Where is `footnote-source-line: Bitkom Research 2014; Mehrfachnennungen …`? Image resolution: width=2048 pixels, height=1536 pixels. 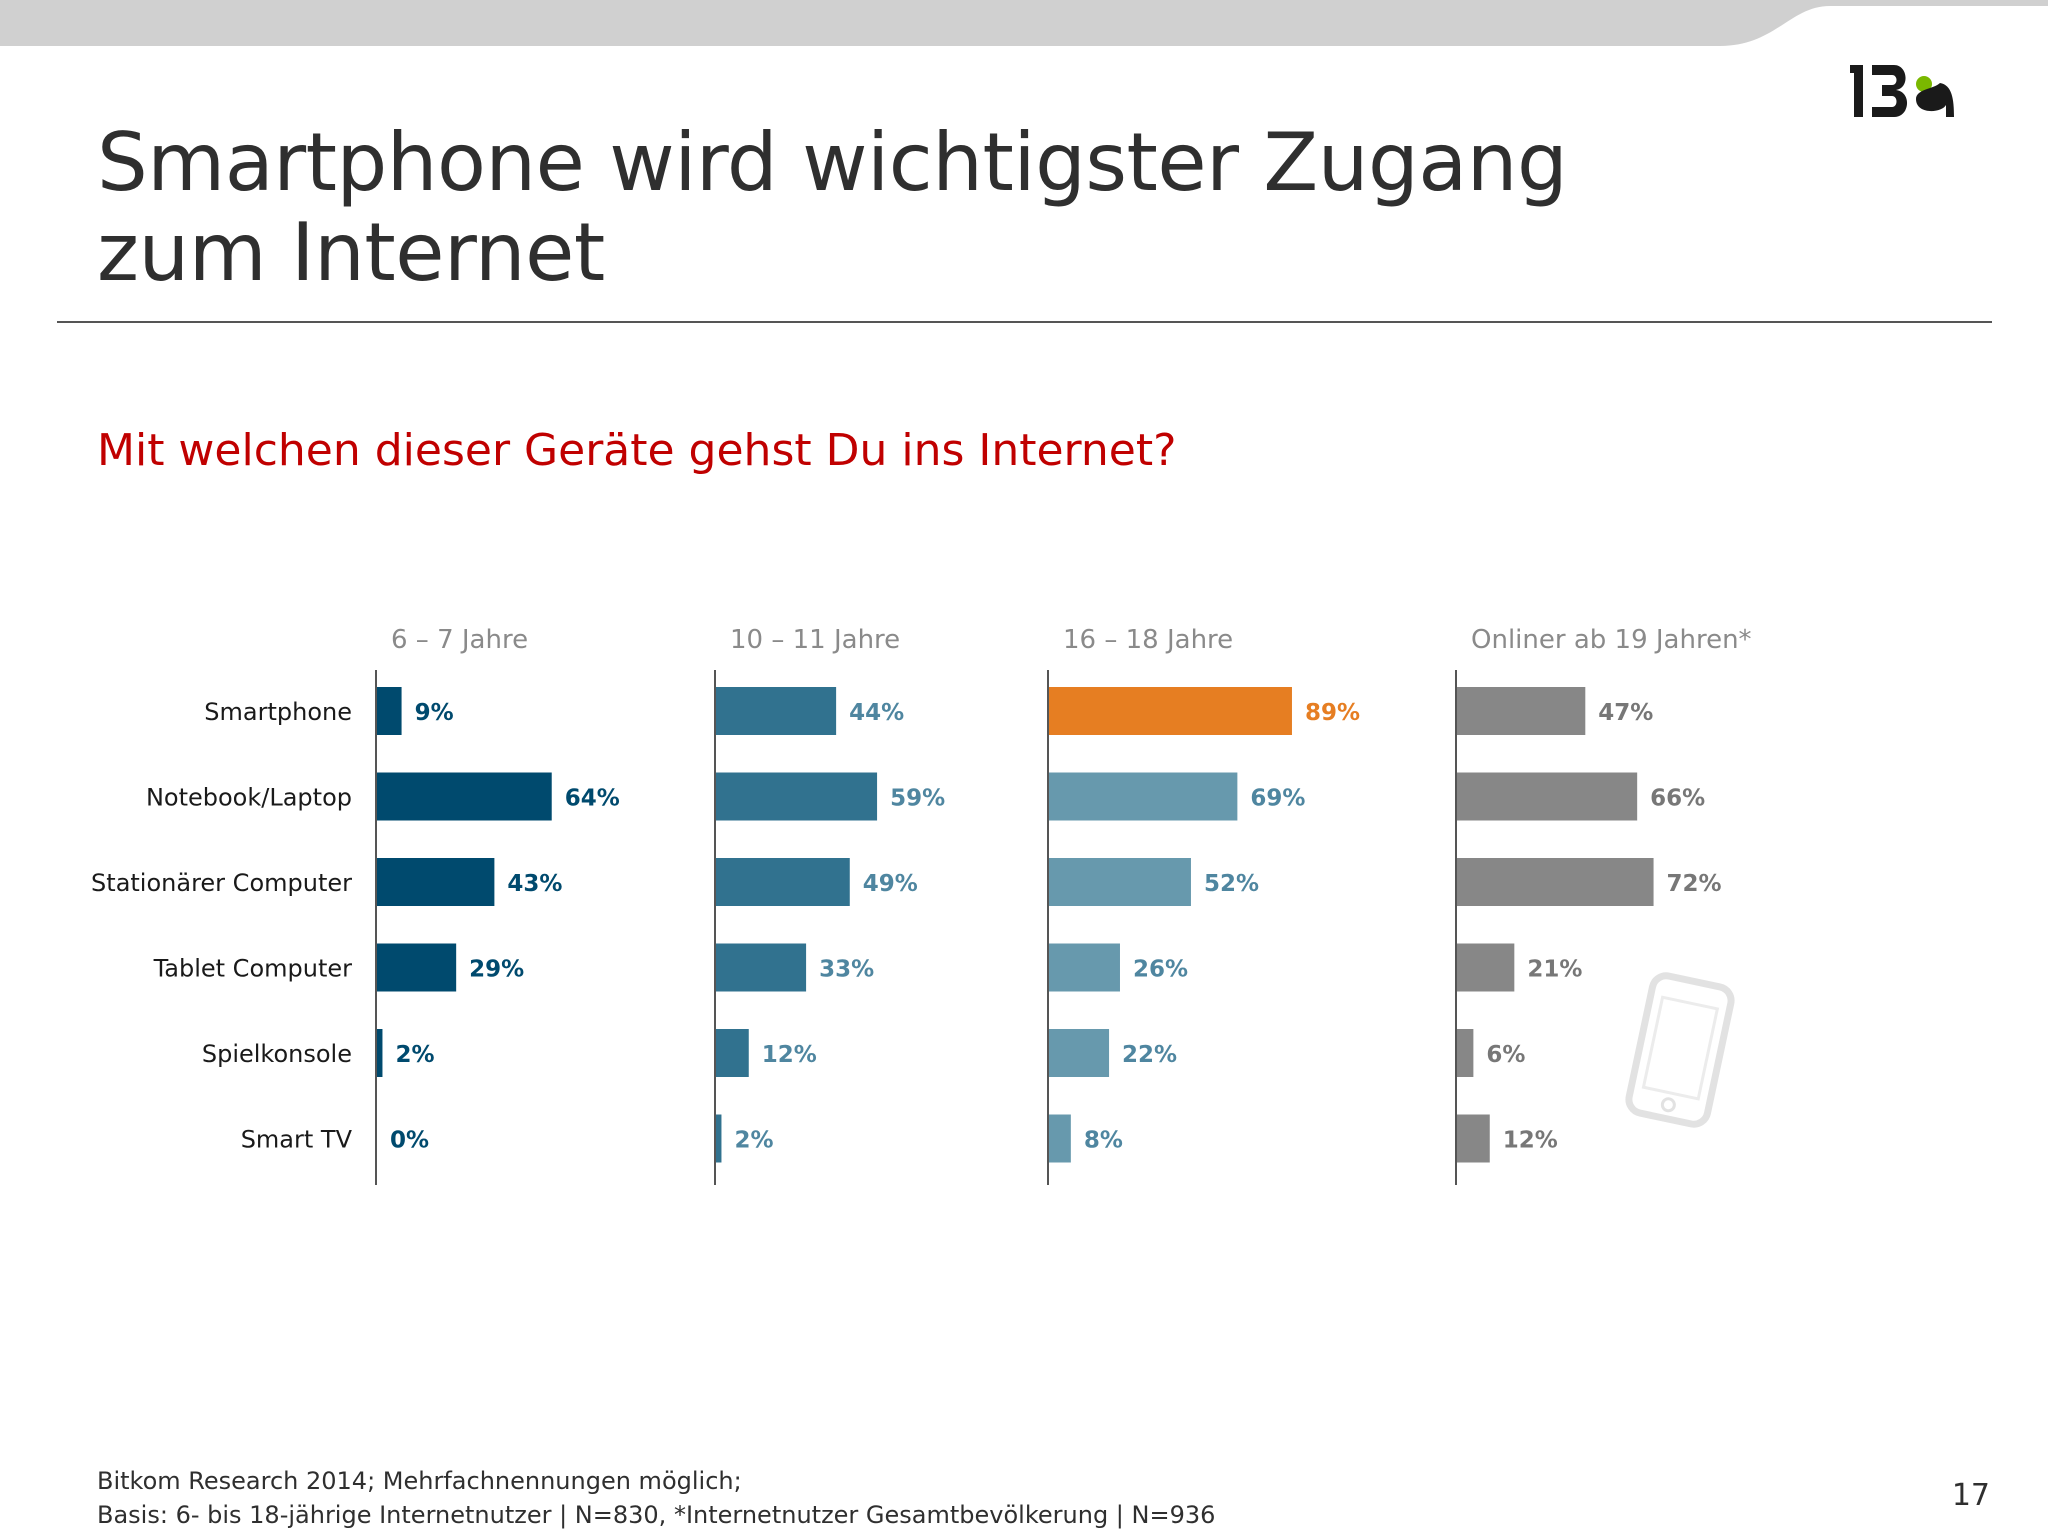
footnote-source-line: Bitkom Research 2014; Mehrfachnennungen … is located at coordinates (419, 1481).